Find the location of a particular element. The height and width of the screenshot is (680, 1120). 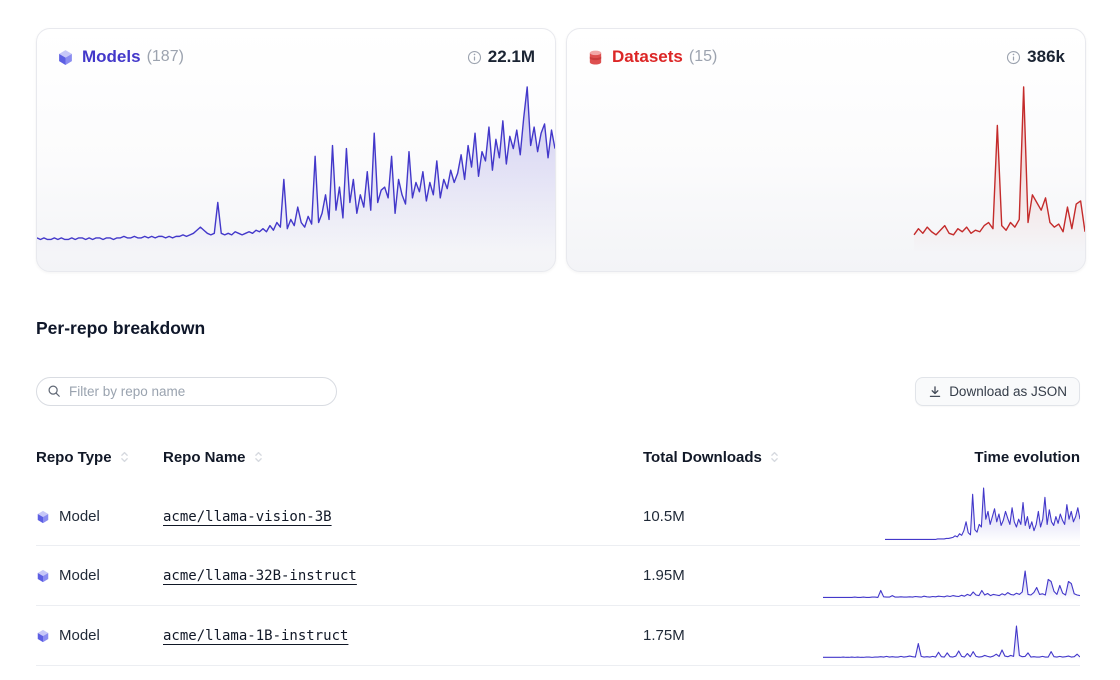

models-total: 22.1M is located at coordinates (501, 57).